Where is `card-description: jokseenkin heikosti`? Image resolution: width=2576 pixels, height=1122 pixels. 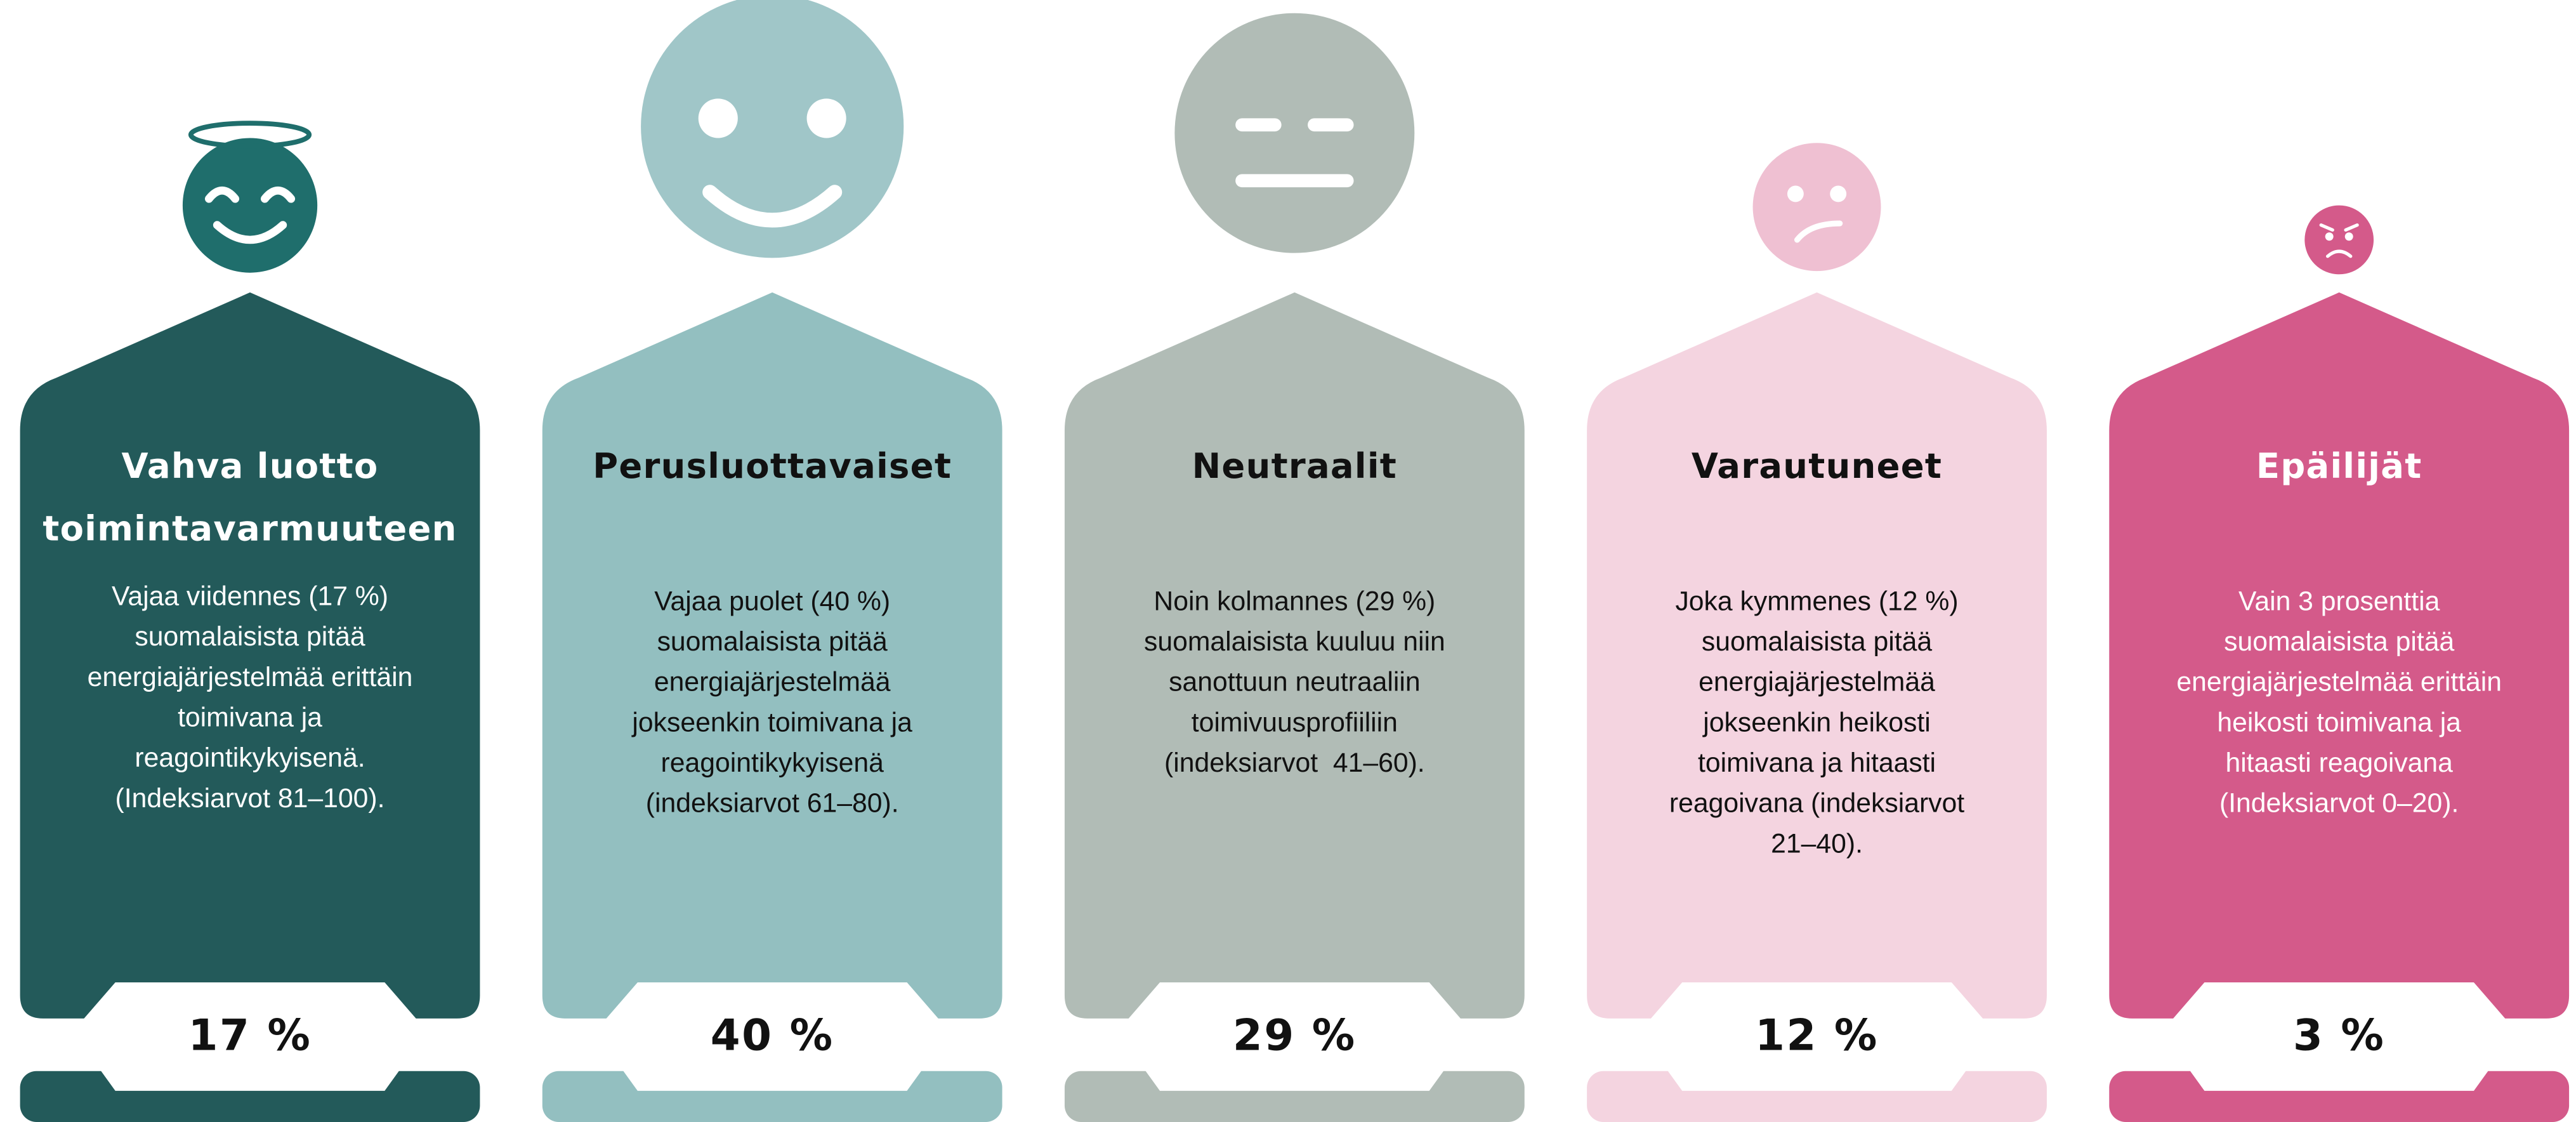
card-description: jokseenkin heikosti is located at coordinates (1816, 722).